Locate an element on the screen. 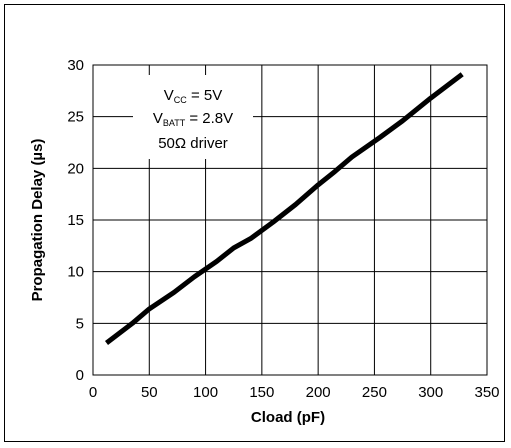  x-tick-label: 100 is located at coordinates (205, 392).